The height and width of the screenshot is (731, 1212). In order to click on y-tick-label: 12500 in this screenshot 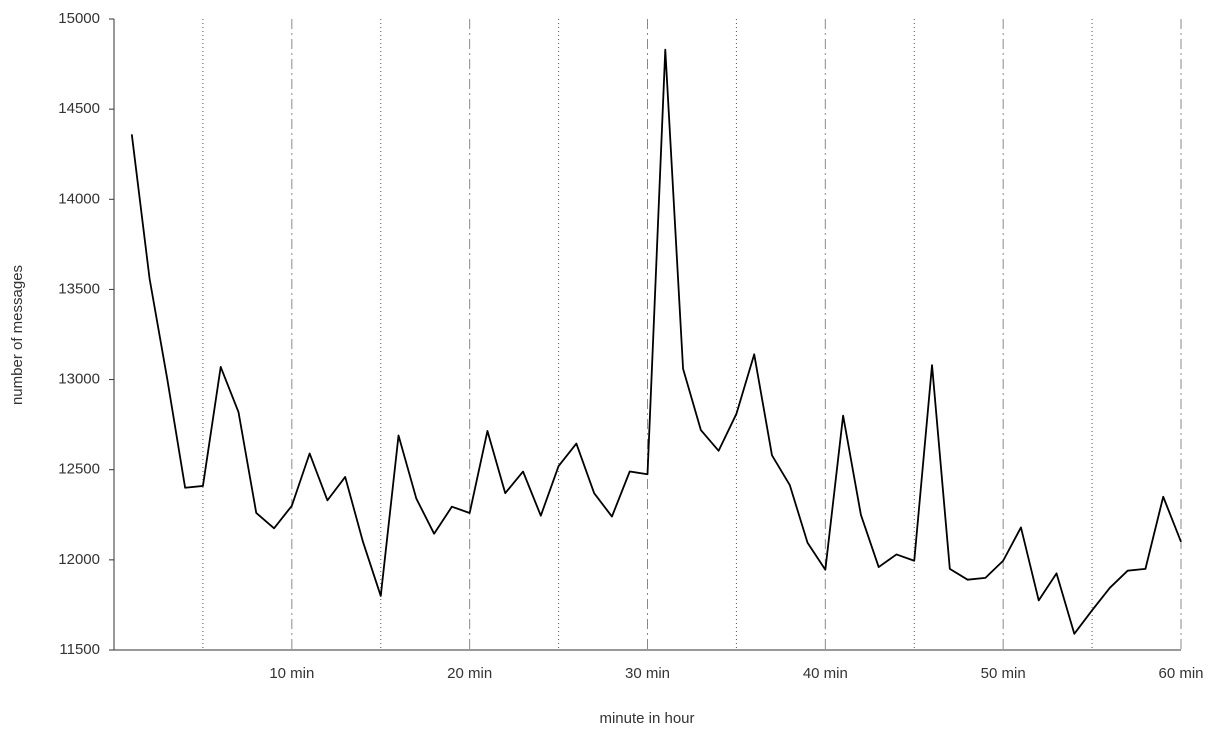, I will do `click(79, 469)`.